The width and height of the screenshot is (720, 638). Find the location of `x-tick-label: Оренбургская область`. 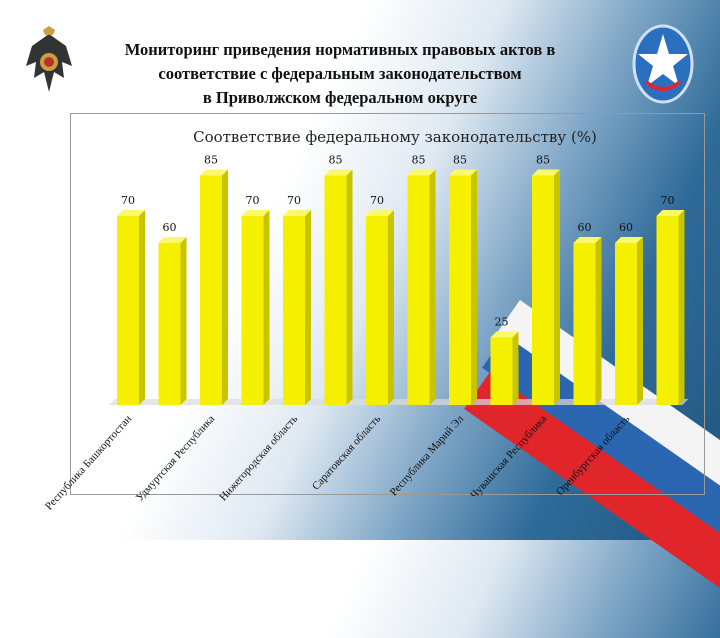

x-tick-label: Оренбургская область is located at coordinates (593, 455).